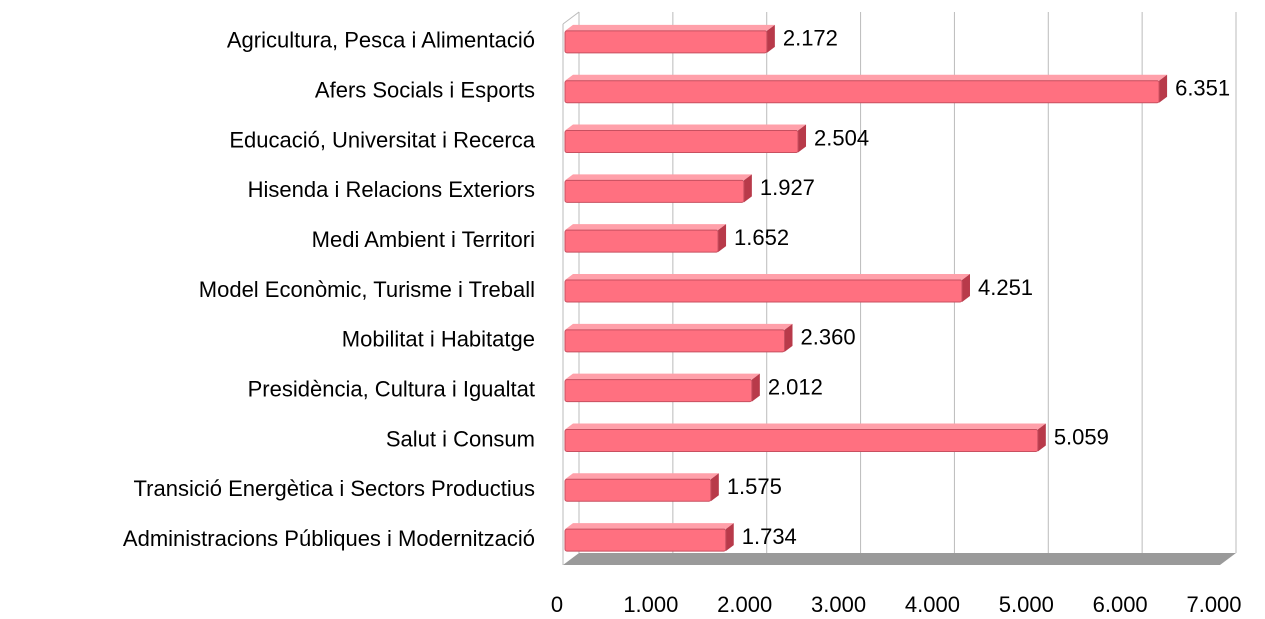  I want to click on value-label: 1.734, so click(769, 536).